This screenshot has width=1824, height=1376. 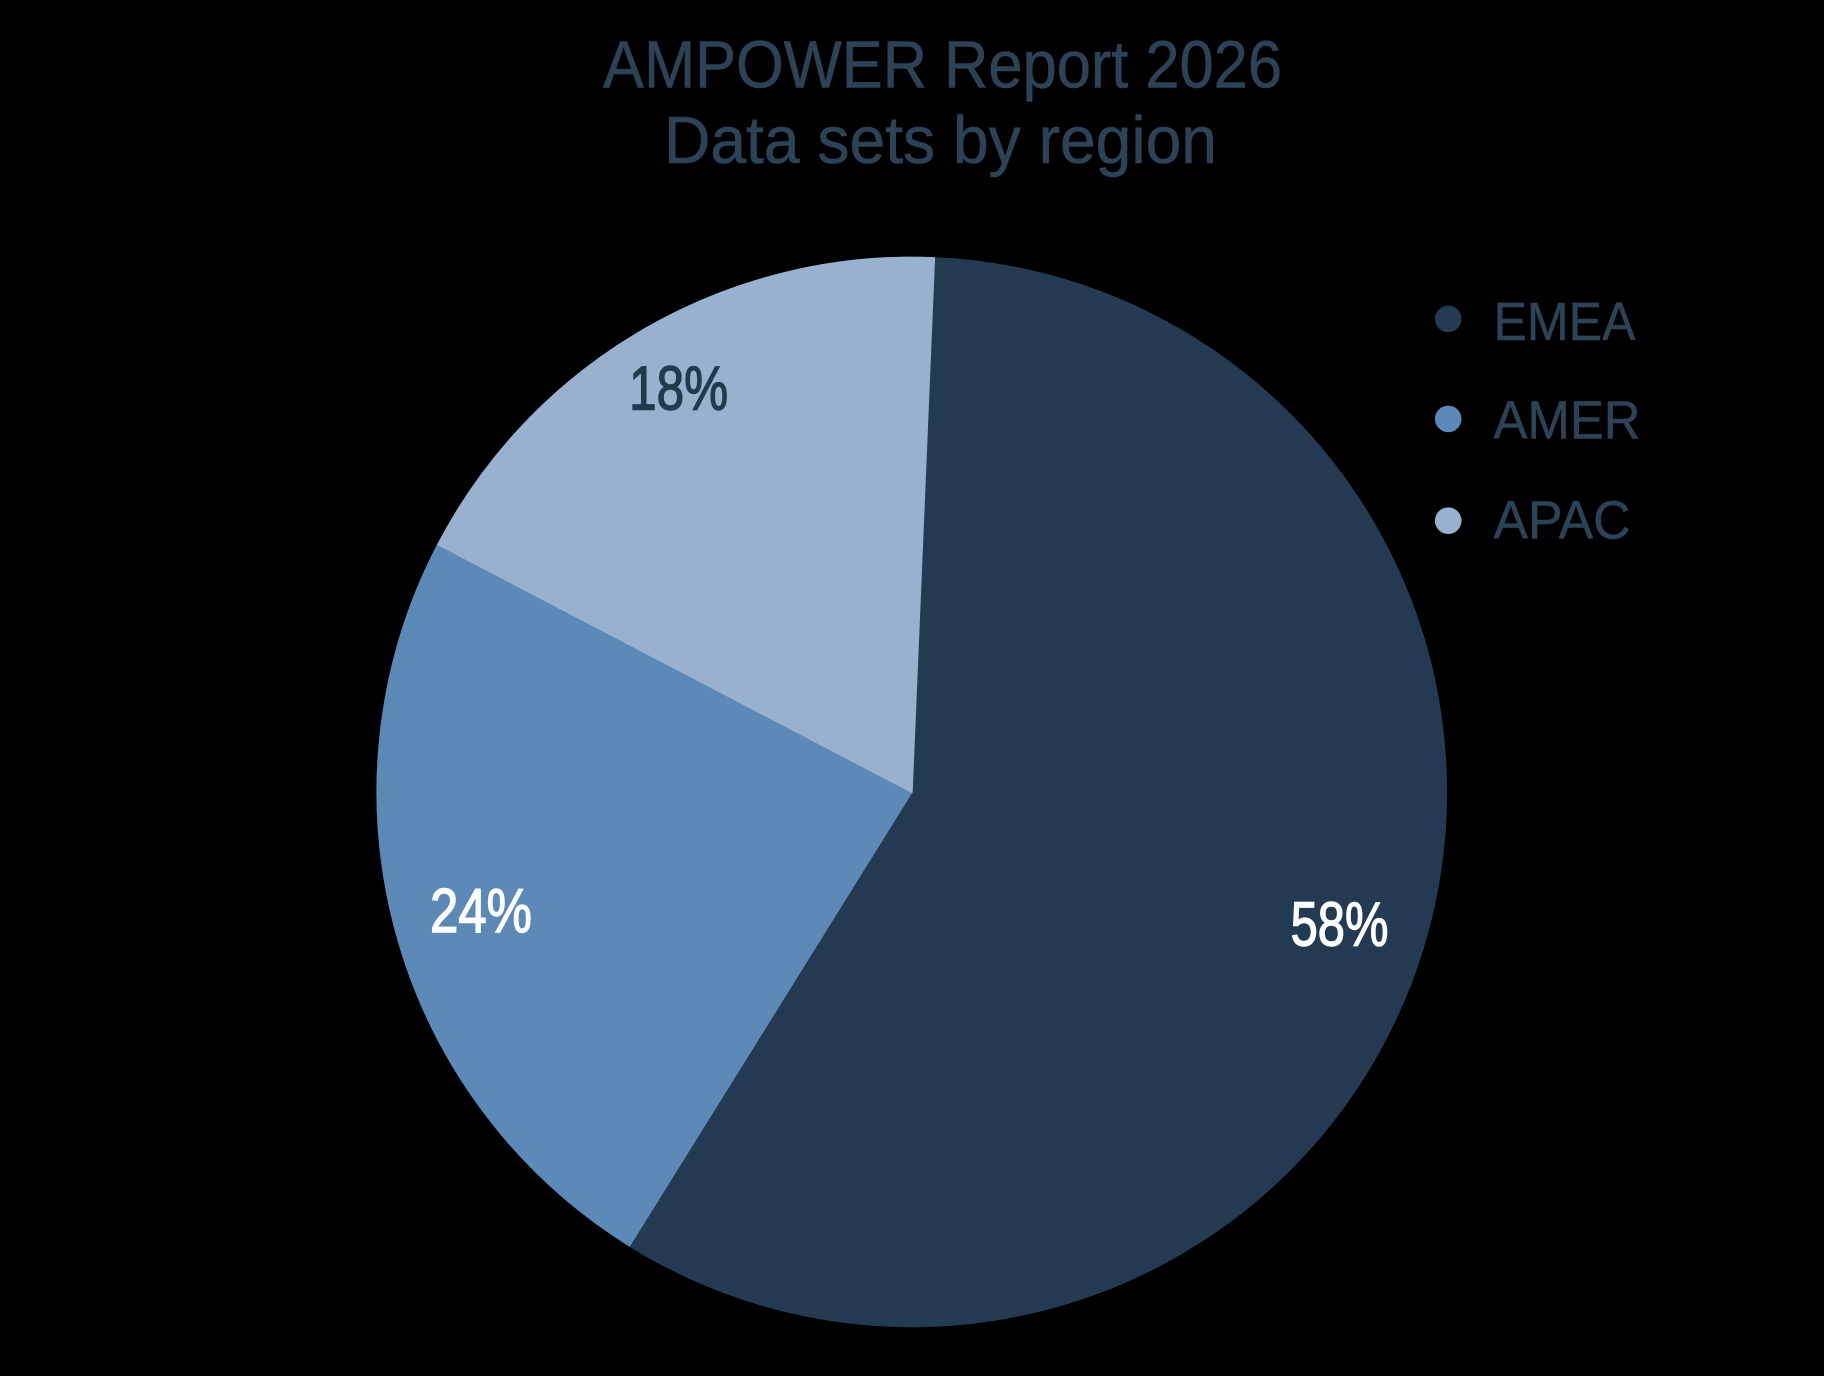 What do you see at coordinates (942, 64) in the screenshot?
I see `svg-text: AMPOWER Report 2026` at bounding box center [942, 64].